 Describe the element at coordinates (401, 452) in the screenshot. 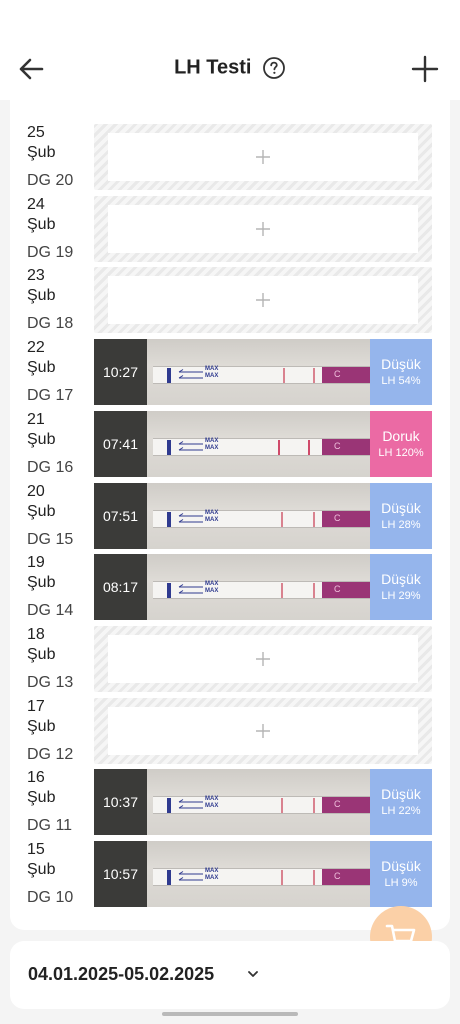

I see `lh-percentage: LH 120%` at that location.